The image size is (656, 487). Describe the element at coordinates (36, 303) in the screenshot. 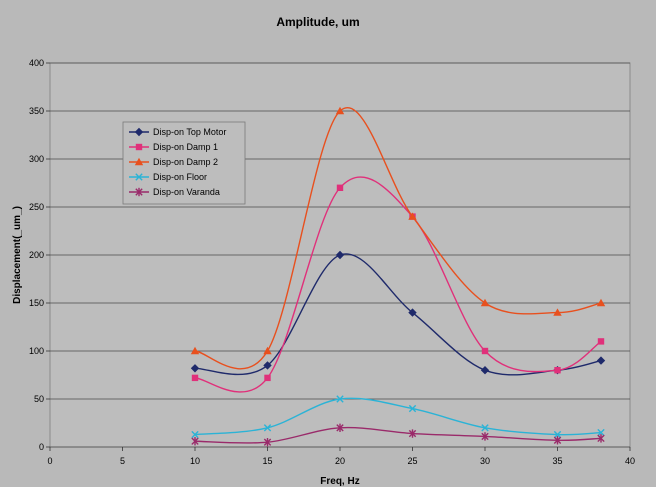

I see `y-tick-label: 150` at that location.